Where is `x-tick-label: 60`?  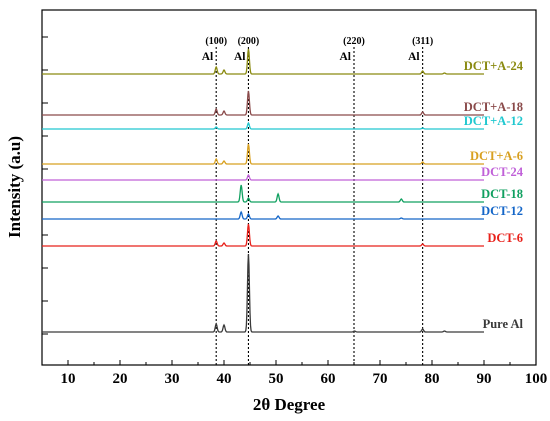 x-tick-label: 60 is located at coordinates (328, 379).